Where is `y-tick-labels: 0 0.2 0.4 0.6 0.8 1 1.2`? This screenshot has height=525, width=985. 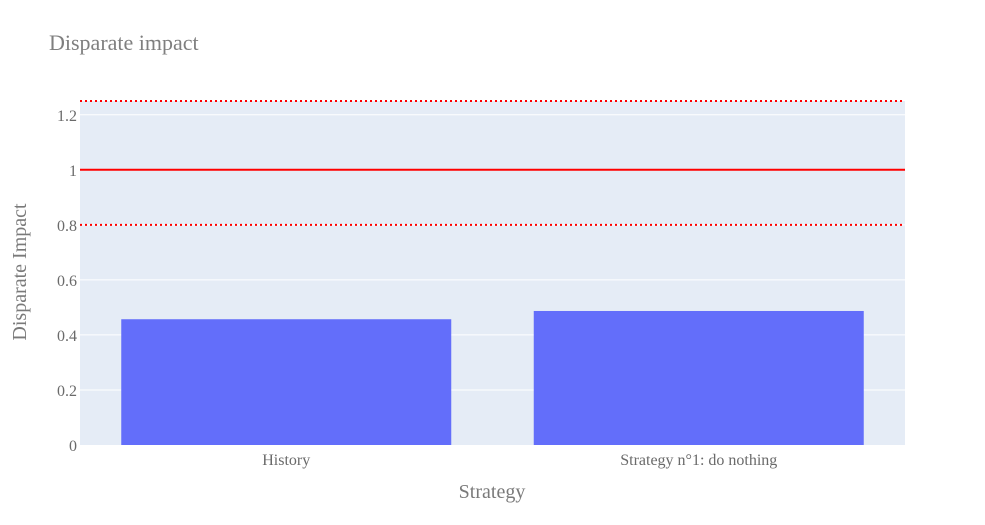 y-tick-labels: 0 0.2 0.4 0.6 0.8 1 1.2 is located at coordinates (67, 281).